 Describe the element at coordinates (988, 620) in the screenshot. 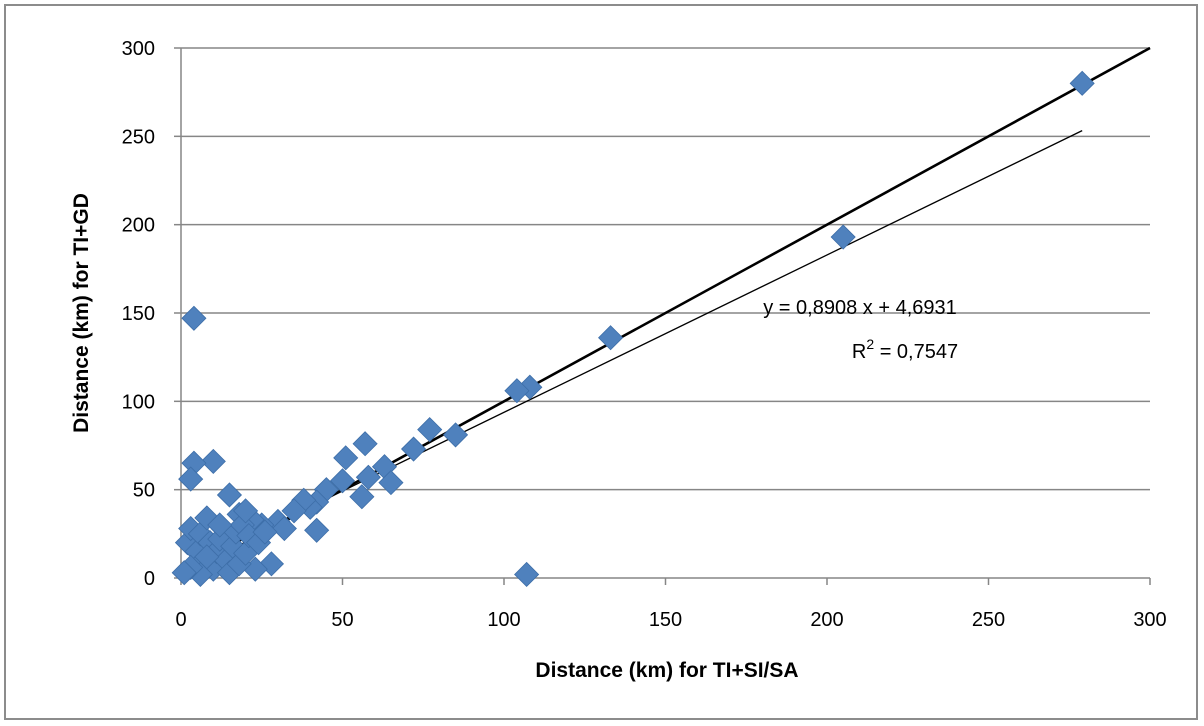

I see `x-tick-label-250: 250` at that location.